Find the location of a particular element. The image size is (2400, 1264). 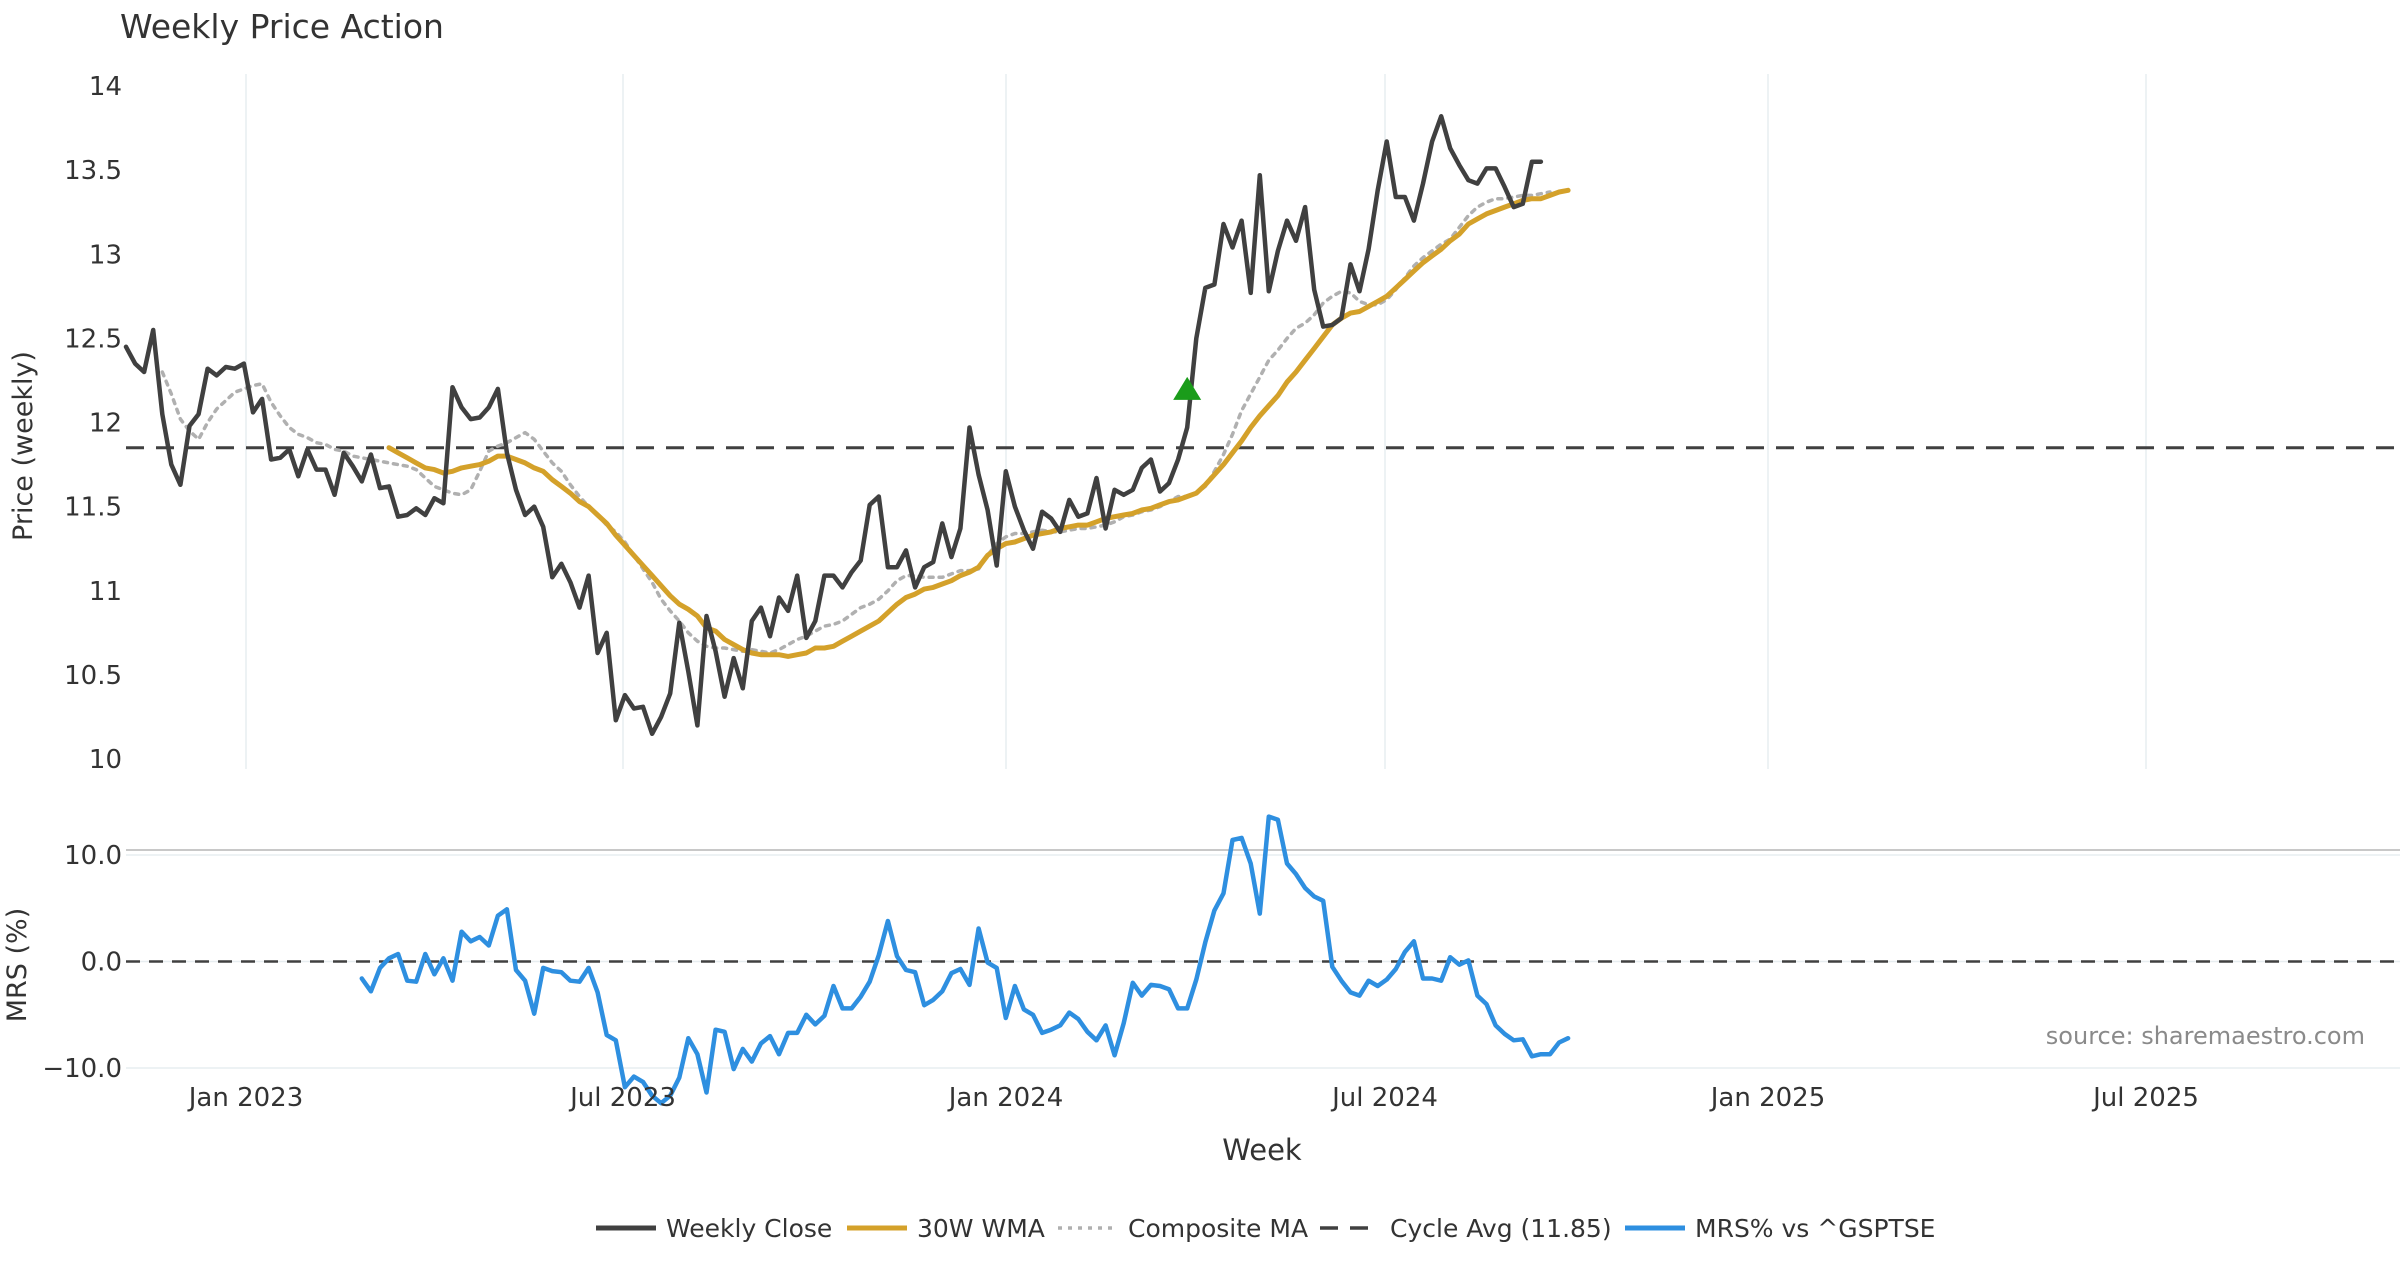

source-note: source: sharemaestro.com is located at coordinates (2205, 1036).